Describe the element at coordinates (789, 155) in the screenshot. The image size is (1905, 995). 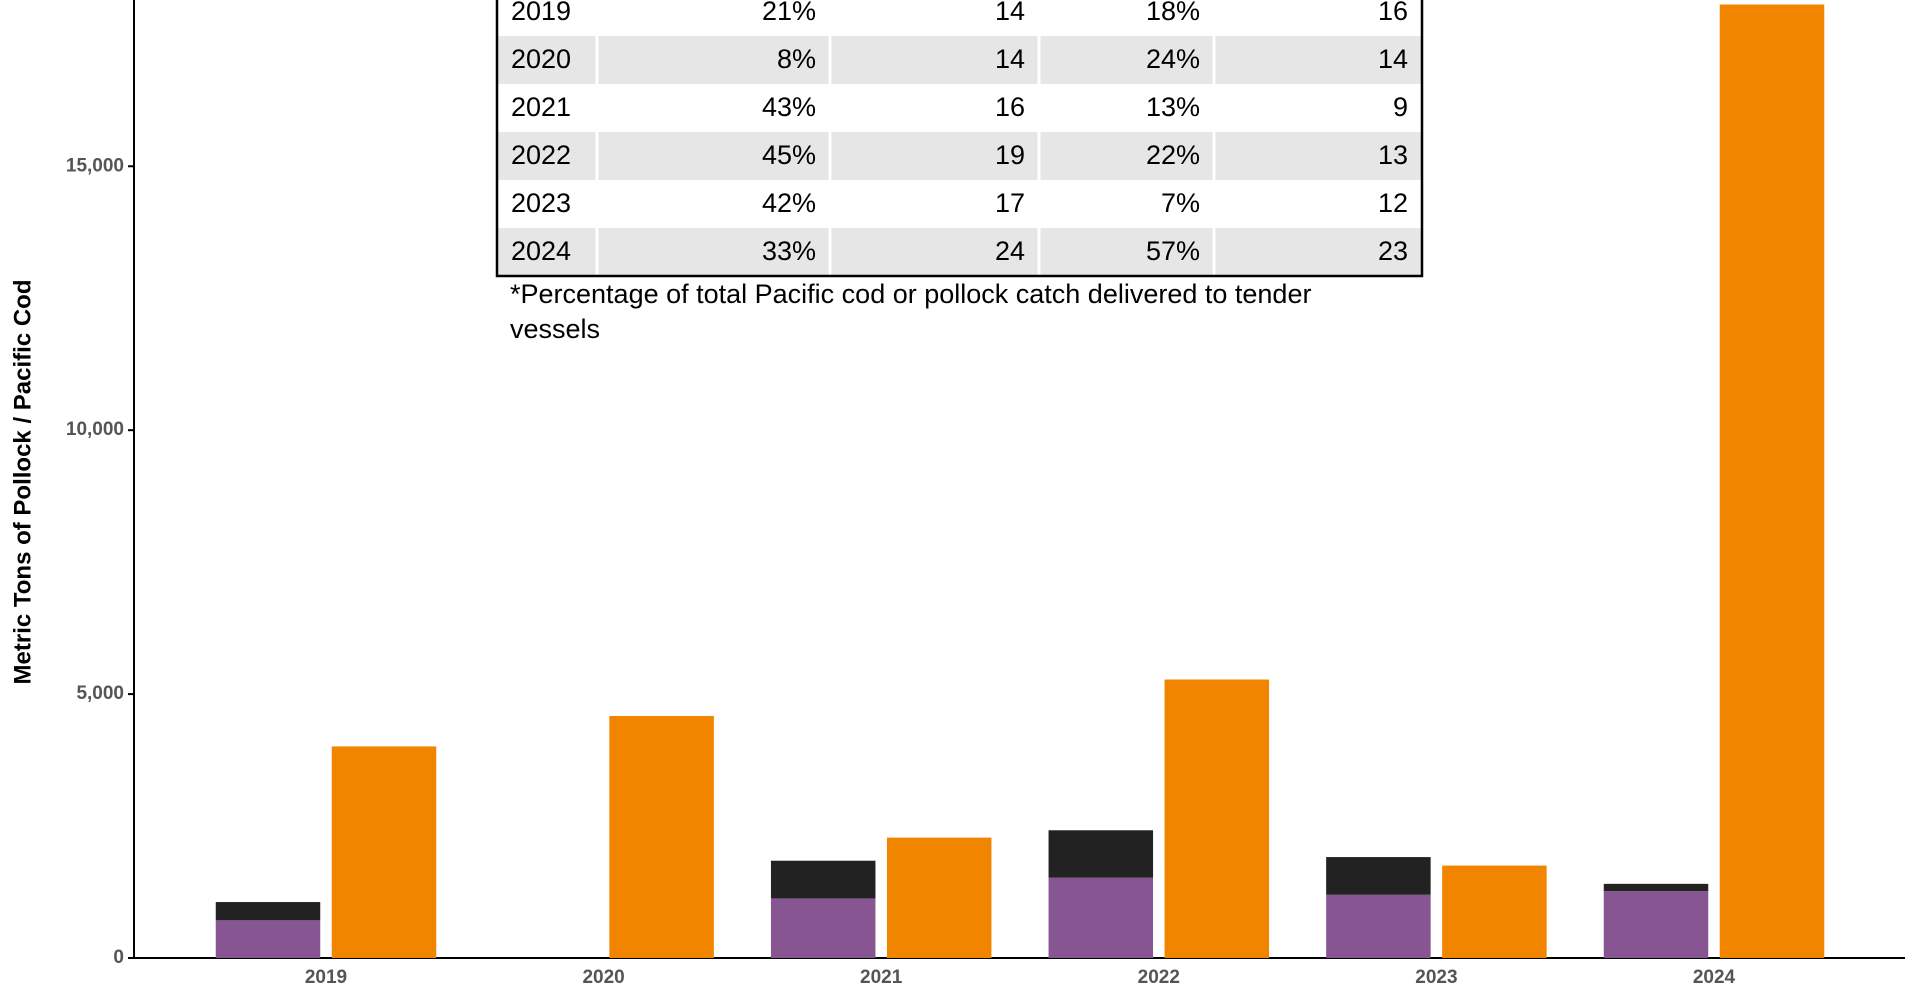
I see `table-cell: 45%` at that location.